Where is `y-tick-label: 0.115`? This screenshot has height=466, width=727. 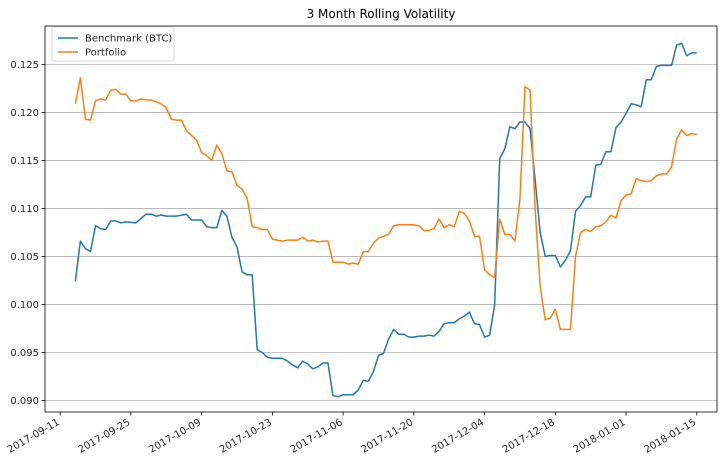 y-tick-label: 0.115 is located at coordinates (24, 161).